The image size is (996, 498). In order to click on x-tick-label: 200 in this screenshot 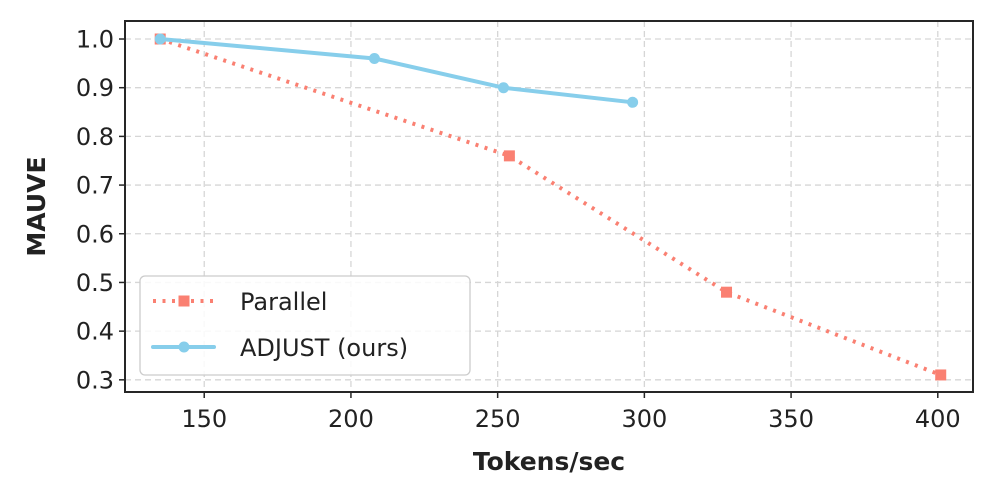, I will do `click(351, 419)`.